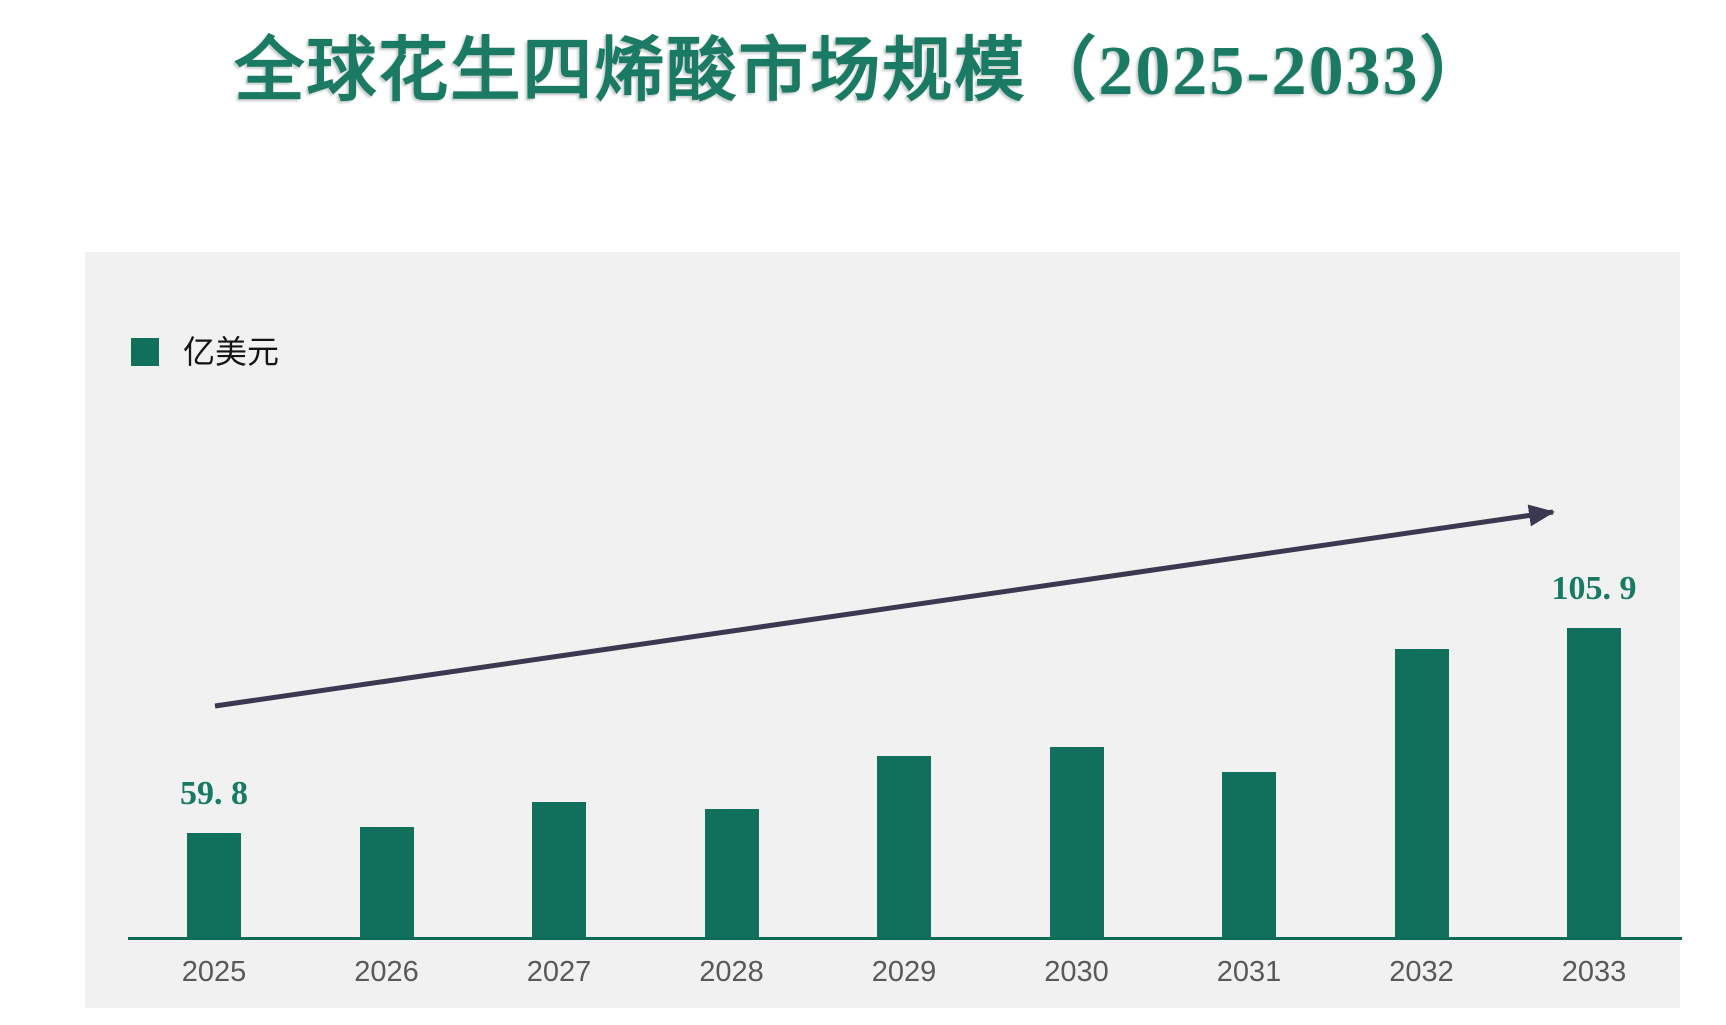  Describe the element at coordinates (905, 938) in the screenshot. I see `x-axis-line` at that location.